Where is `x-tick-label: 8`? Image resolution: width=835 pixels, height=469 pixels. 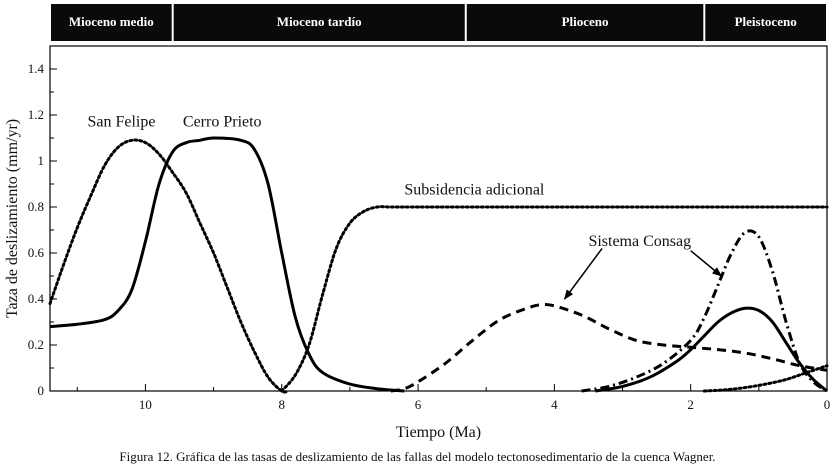
x-tick-label: 8 is located at coordinates (281, 404).